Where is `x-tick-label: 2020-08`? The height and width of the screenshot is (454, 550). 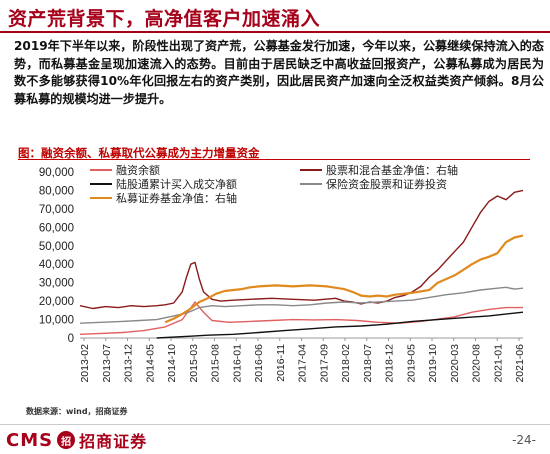 x-tick-label: 2020-08 is located at coordinates (477, 363).